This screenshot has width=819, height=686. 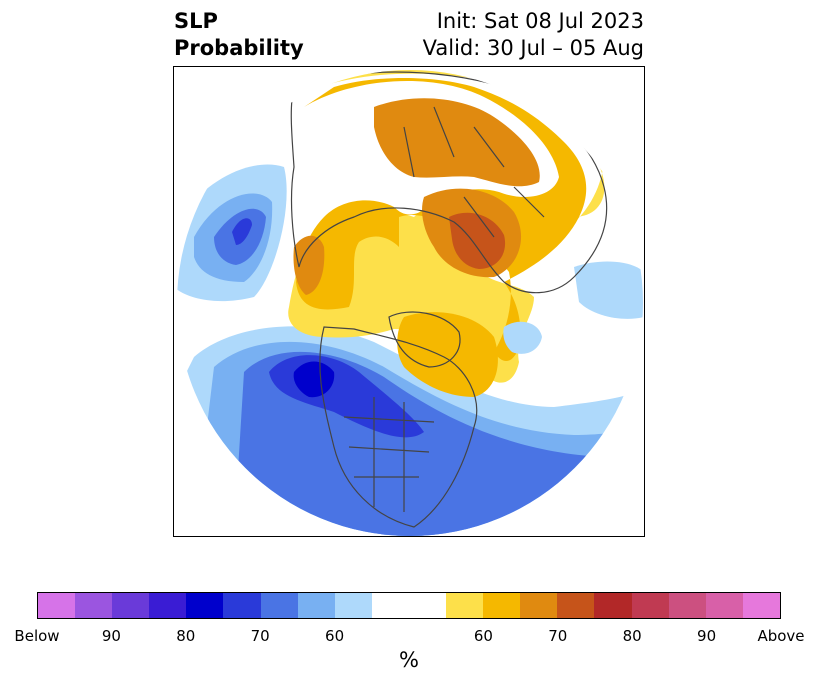 I want to click on blue-region-pacific-center, so click(x=242, y=231).